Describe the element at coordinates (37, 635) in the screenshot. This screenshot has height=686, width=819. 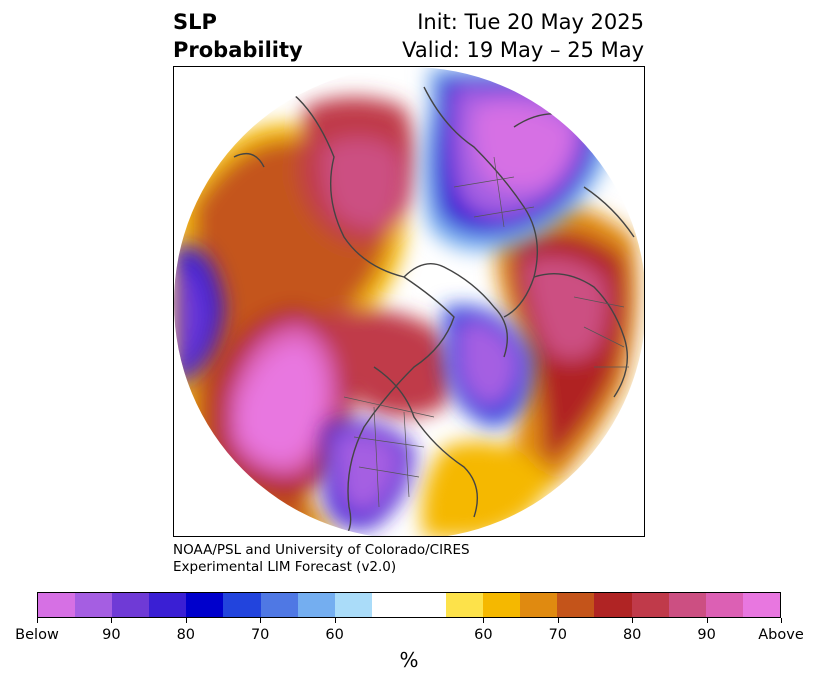
I see `colorbar-tick-label: Below` at that location.